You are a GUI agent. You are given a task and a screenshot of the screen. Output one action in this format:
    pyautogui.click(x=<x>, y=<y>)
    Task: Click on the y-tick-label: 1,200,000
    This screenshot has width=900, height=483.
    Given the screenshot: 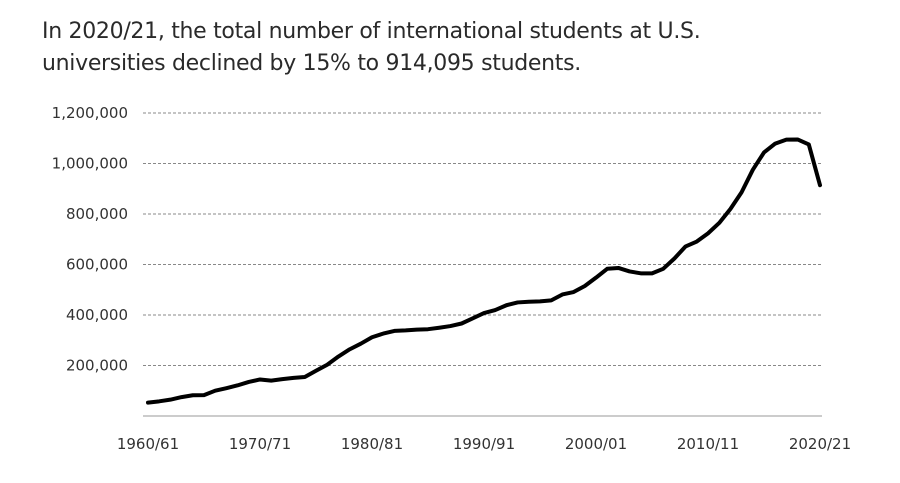 What is the action you would take?
    pyautogui.click(x=90, y=113)
    